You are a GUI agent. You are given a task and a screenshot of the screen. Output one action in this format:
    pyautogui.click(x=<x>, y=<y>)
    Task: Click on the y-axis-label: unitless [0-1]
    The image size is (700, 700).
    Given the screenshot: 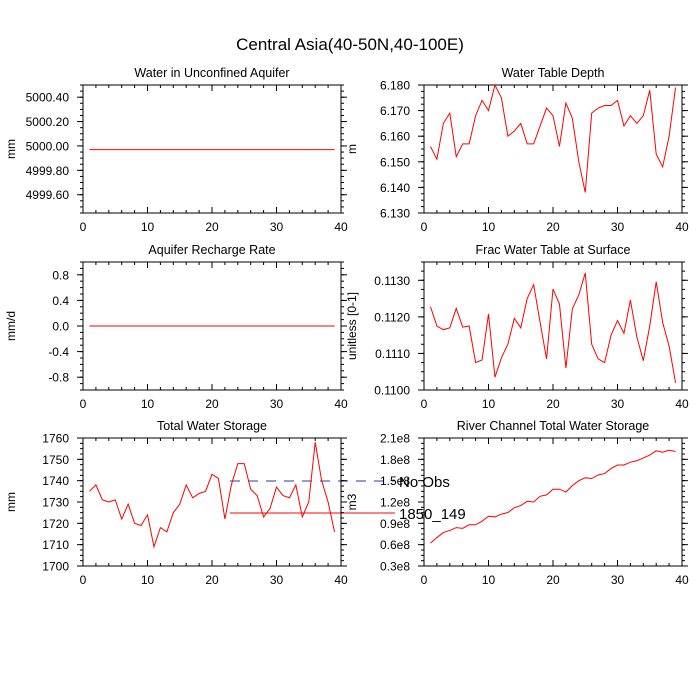 What is the action you would take?
    pyautogui.click(x=352, y=326)
    